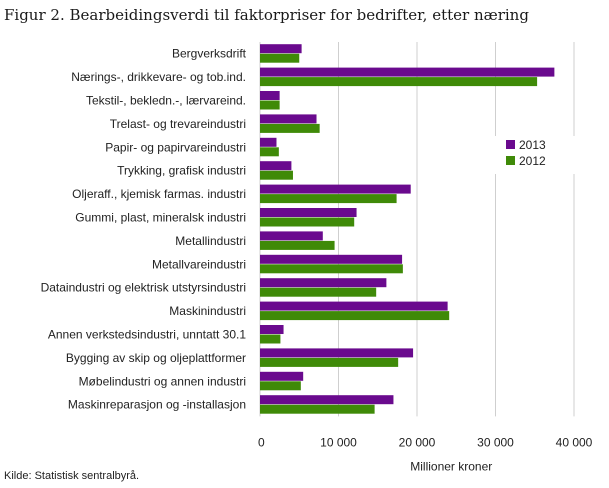  I want to click on category-label: Trykking, grafisk industri, so click(181, 171).